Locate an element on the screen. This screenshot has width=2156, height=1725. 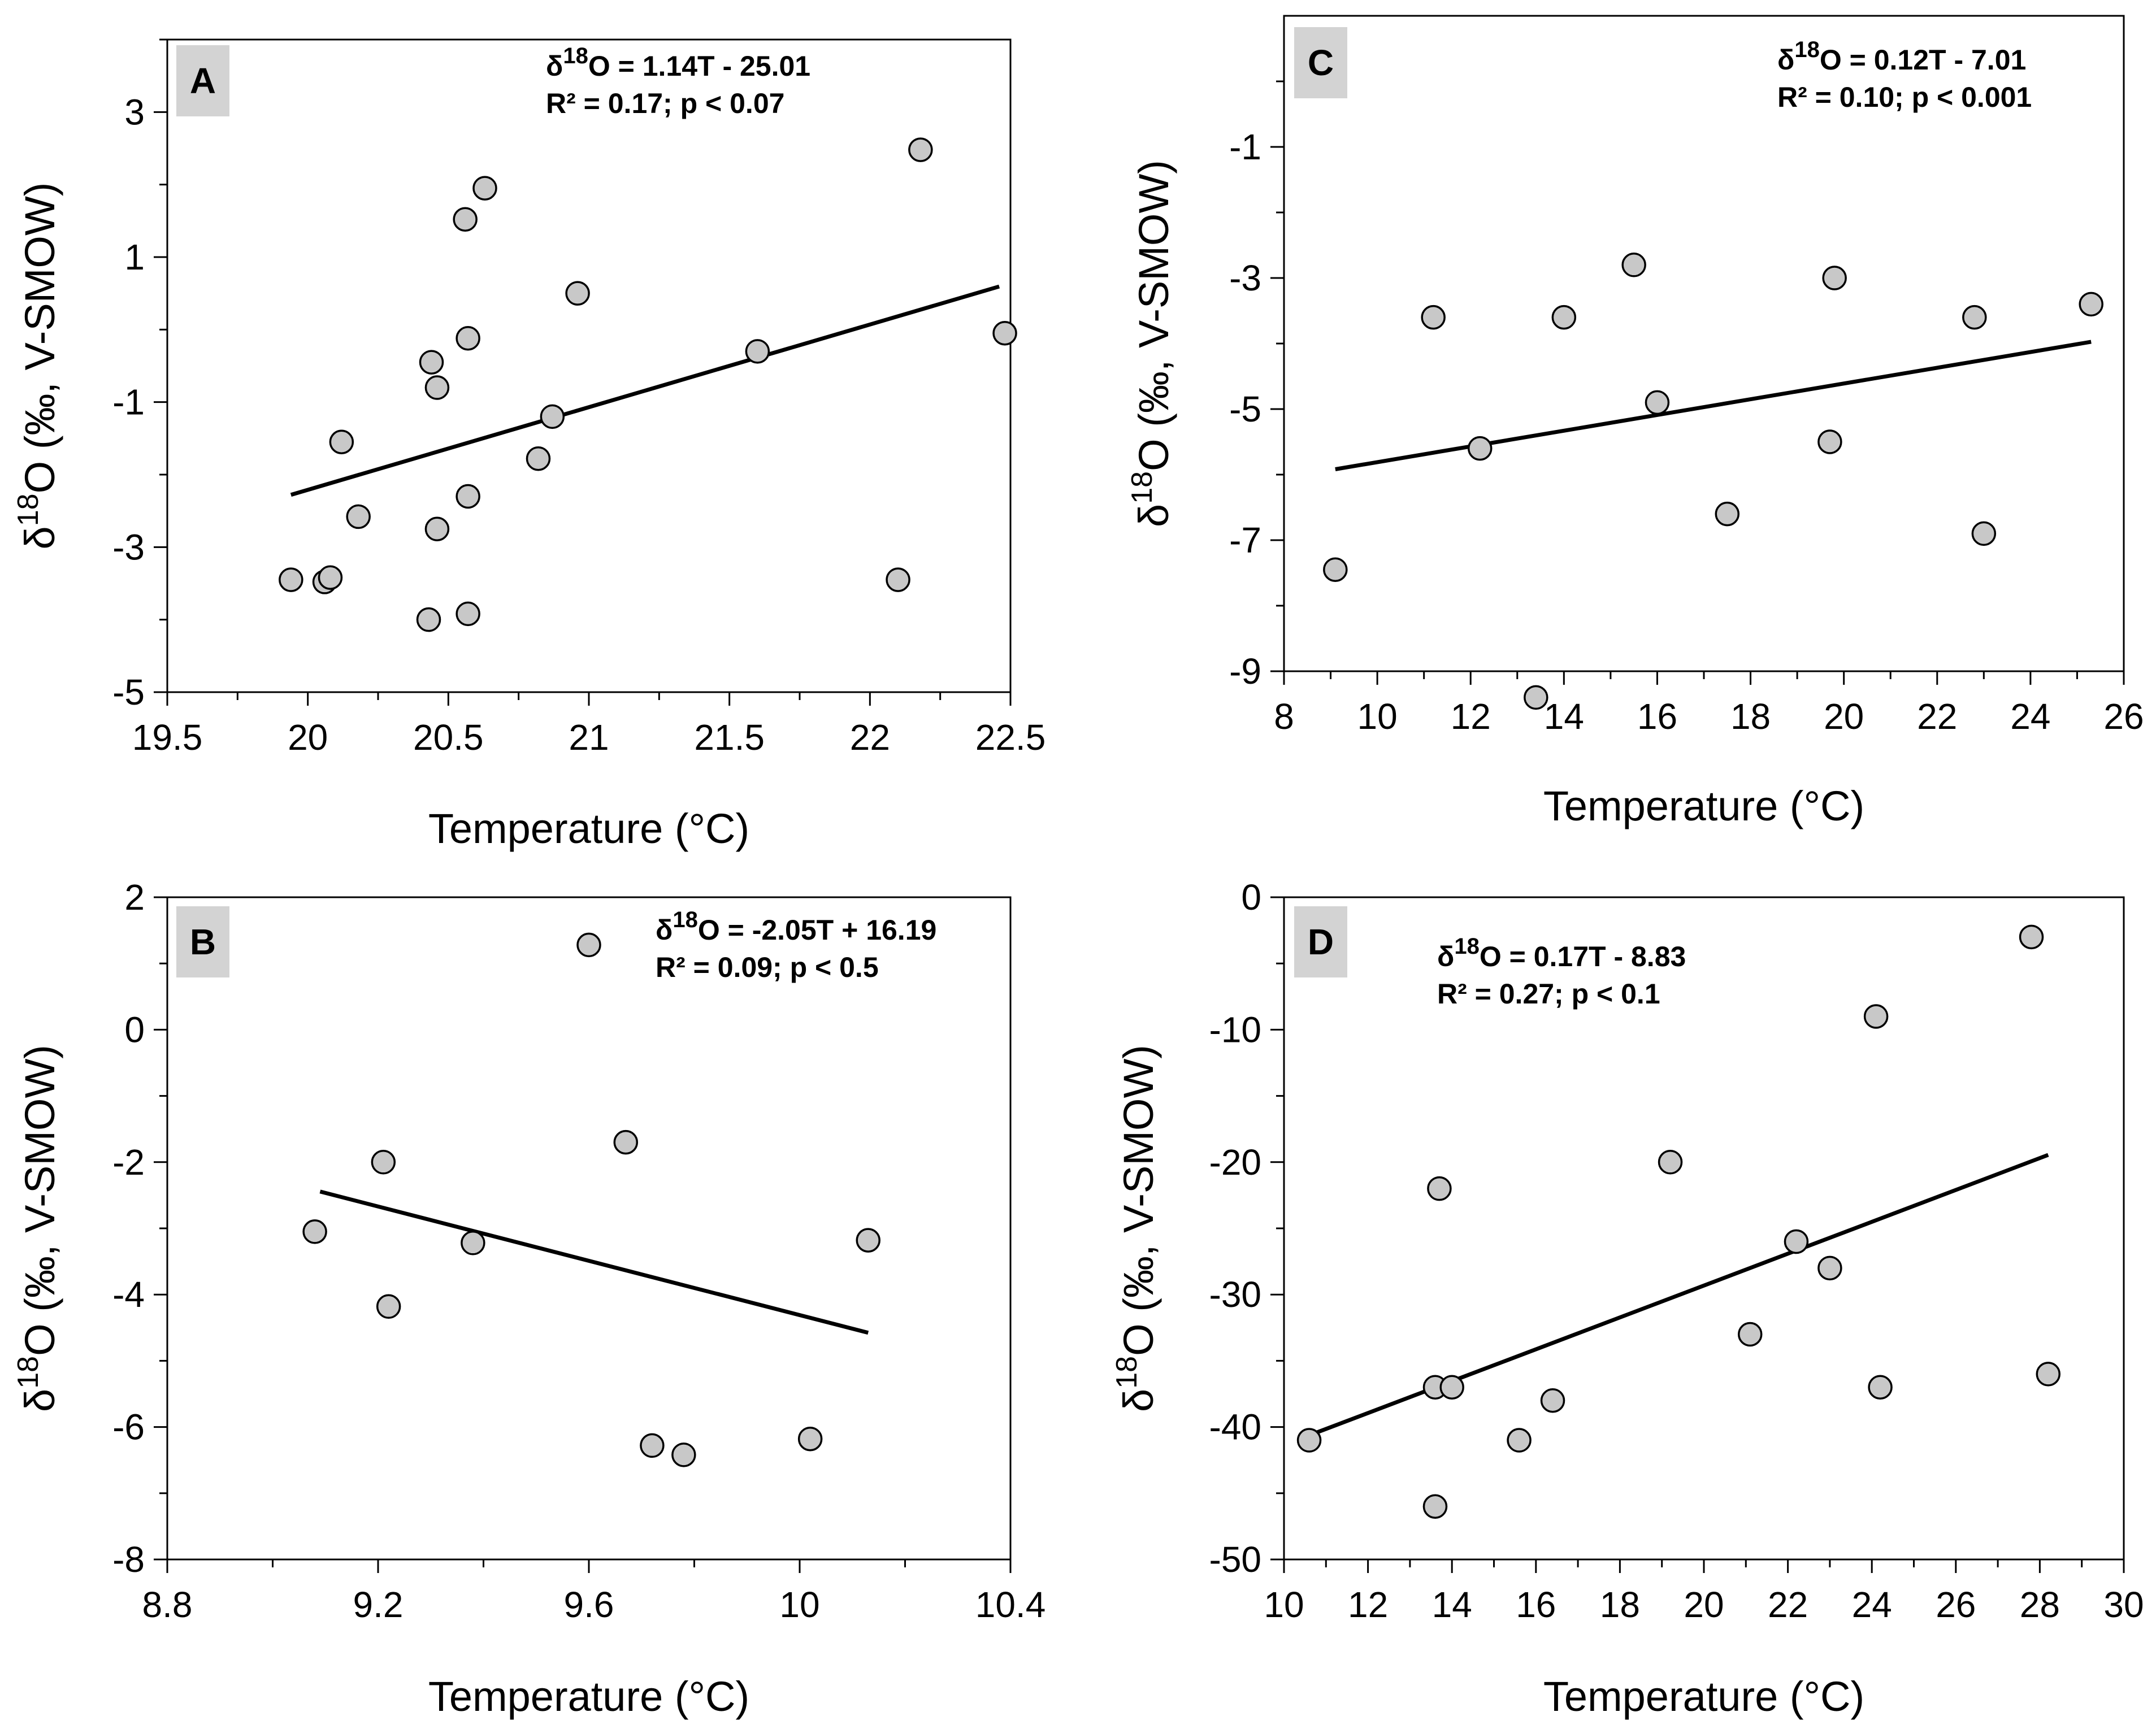
x-tick-label: 20.5 is located at coordinates (448, 737).